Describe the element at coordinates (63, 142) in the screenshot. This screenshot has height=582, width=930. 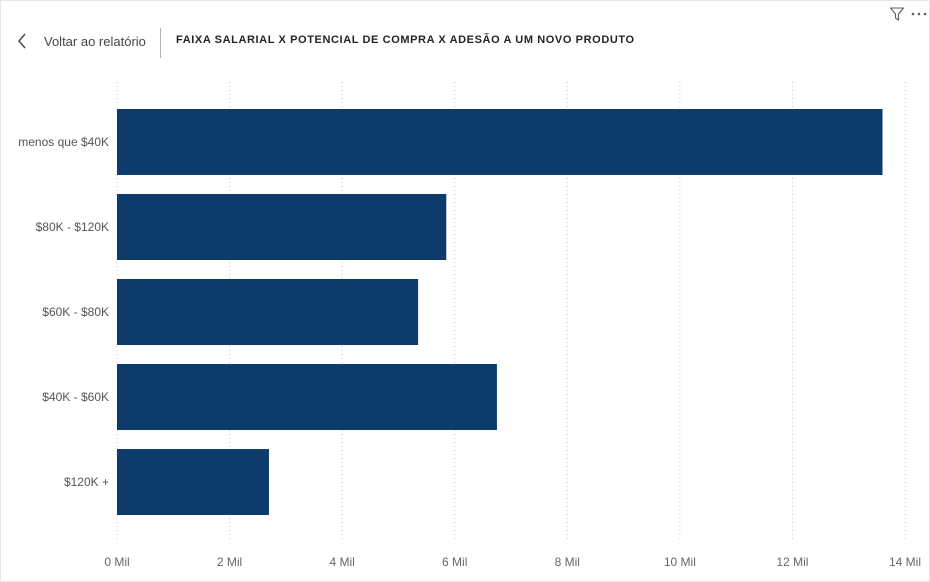
I see `category-label: menos que $40K` at that location.